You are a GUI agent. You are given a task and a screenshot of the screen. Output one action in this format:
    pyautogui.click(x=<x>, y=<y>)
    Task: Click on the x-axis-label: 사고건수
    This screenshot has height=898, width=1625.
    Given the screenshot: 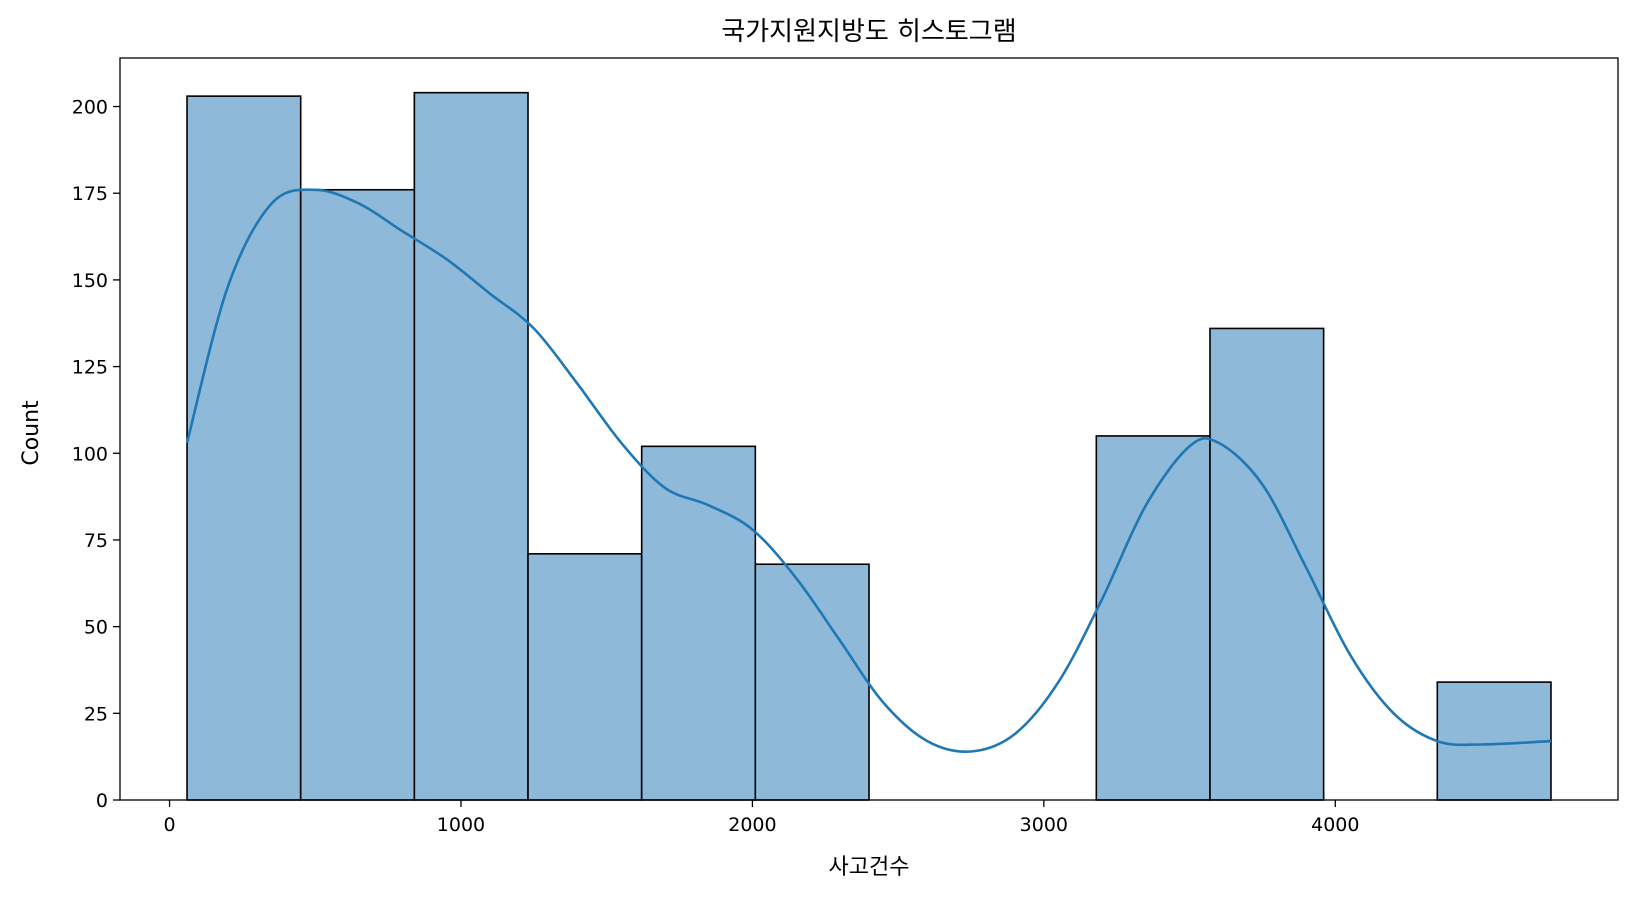 What is the action you would take?
    pyautogui.click(x=869, y=867)
    